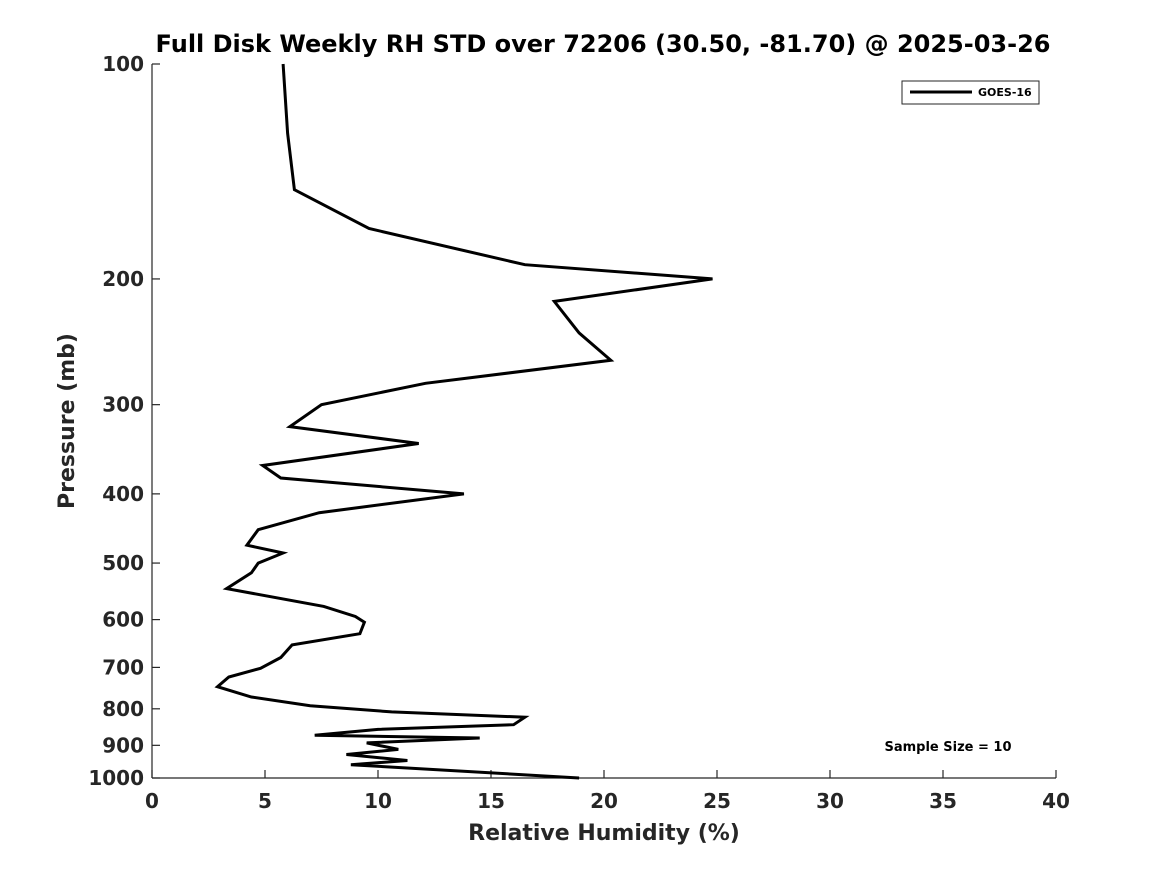 Image resolution: width=1167 pixels, height=875 pixels. Describe the element at coordinates (152, 801) in the screenshot. I see `x-tick-label: 0` at that location.